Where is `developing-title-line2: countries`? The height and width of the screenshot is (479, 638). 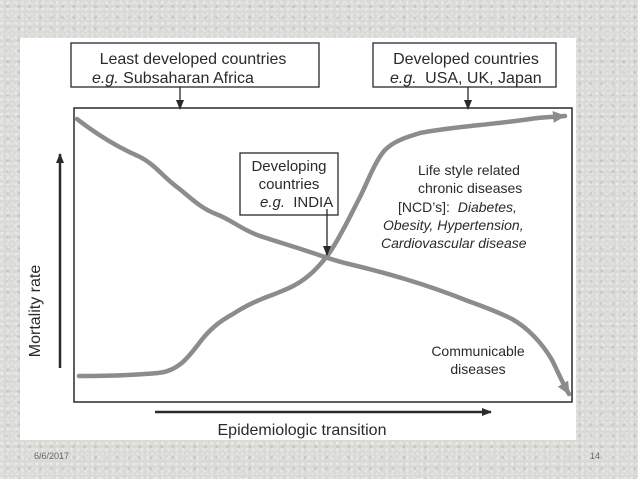
developing-title-line2: countries is located at coordinates (289, 184).